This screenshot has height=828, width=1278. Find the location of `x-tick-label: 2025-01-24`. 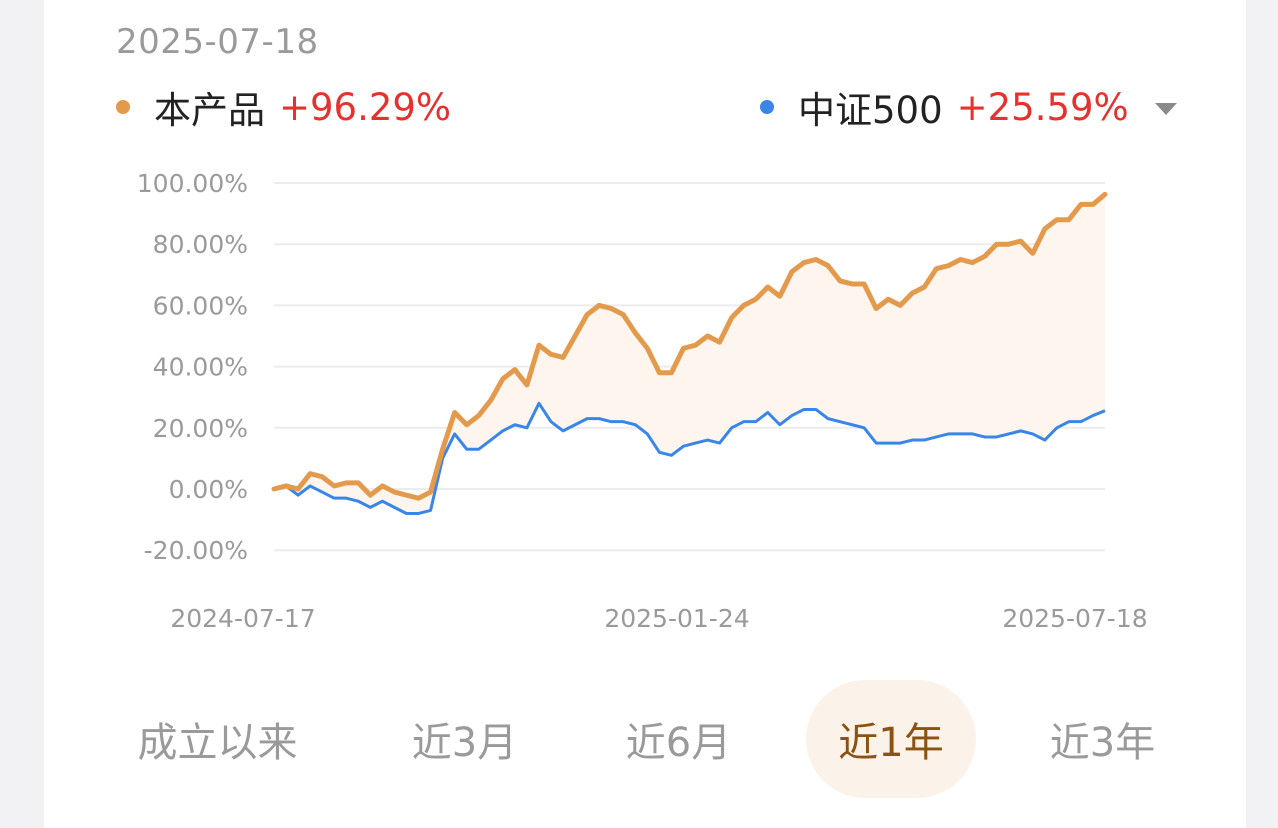

x-tick-label: 2025-01-24 is located at coordinates (676, 618).